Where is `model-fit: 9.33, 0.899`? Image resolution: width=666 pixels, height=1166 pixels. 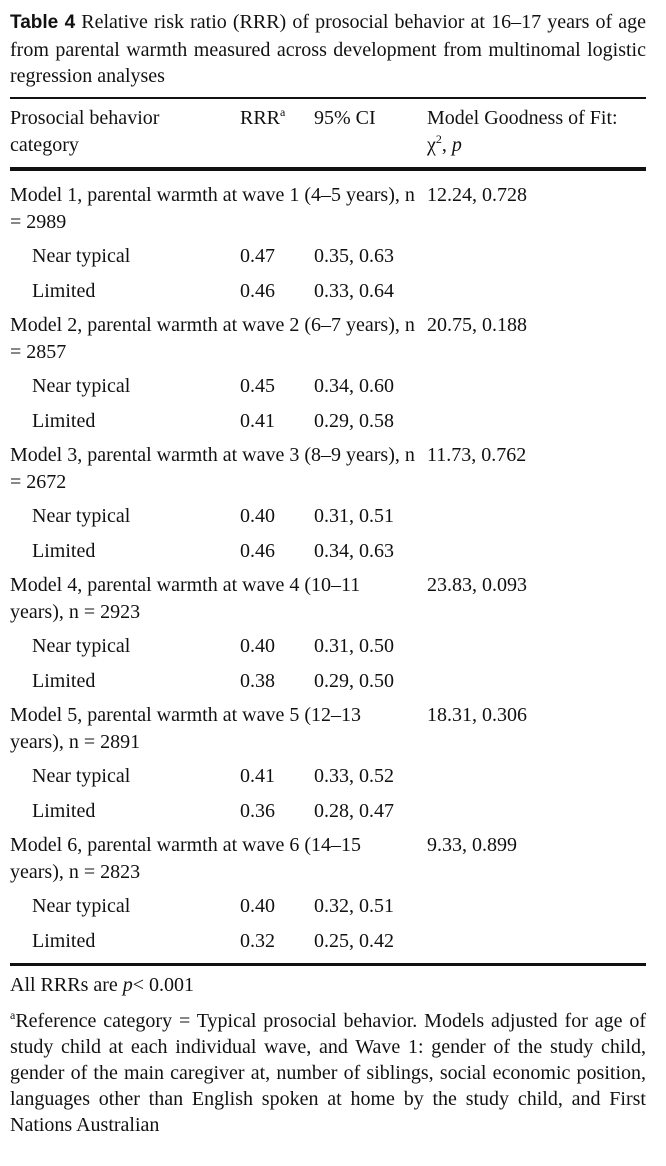
model-fit: 9.33, 0.899 is located at coordinates (472, 845).